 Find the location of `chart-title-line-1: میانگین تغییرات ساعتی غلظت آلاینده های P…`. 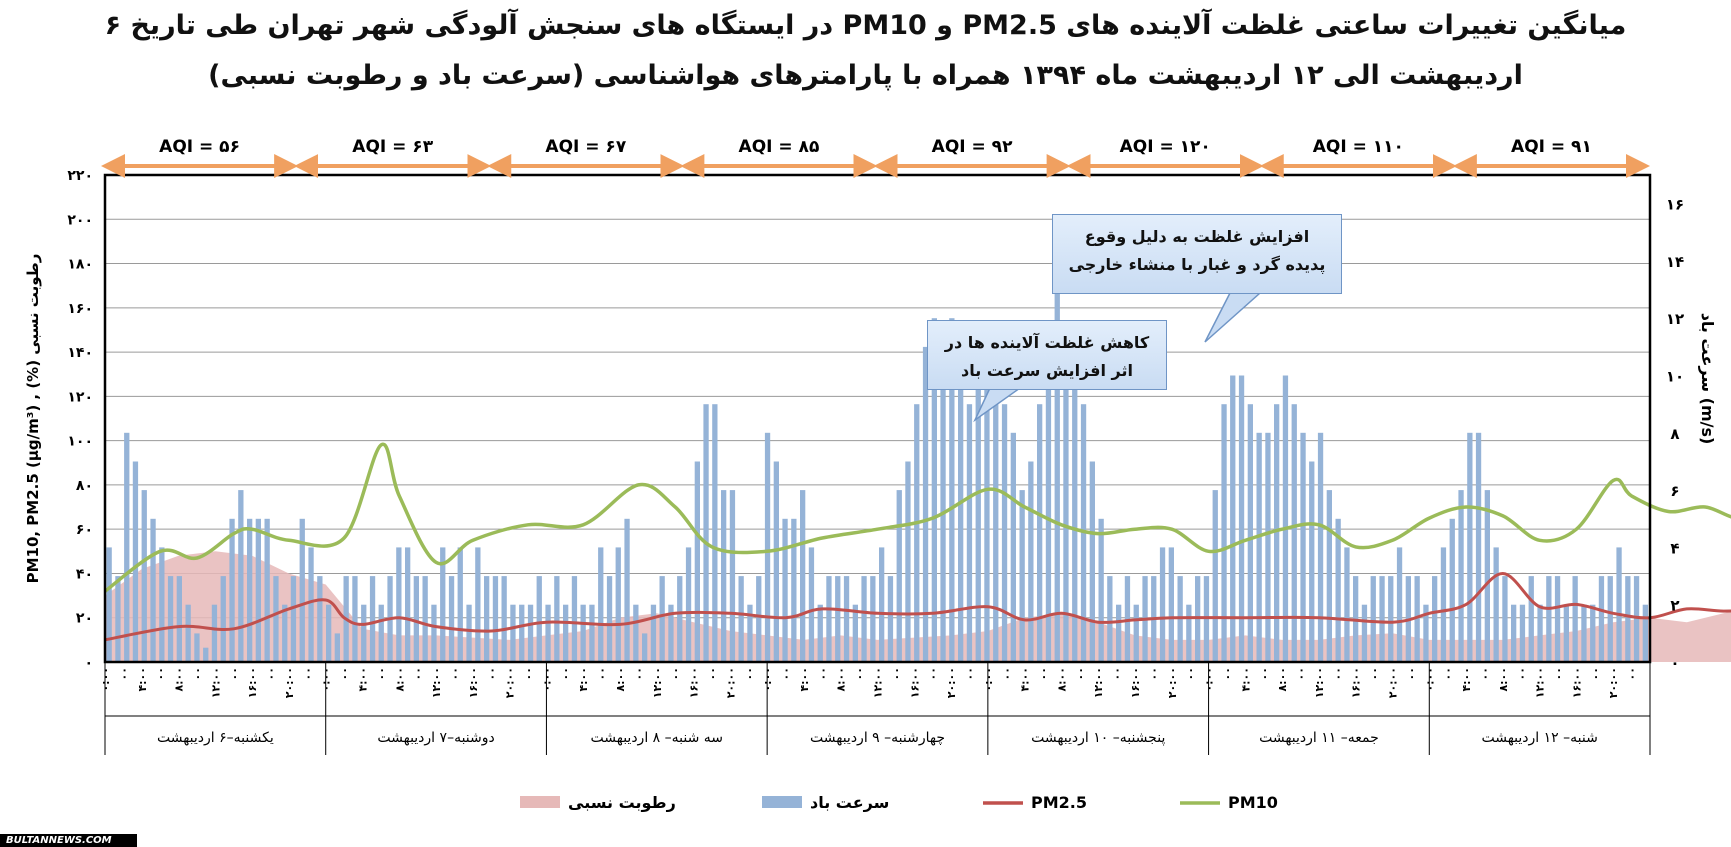

chart-title-line-1: میانگین تغییرات ساعتی غلظت آلاینده های P… is located at coordinates (865, 25).